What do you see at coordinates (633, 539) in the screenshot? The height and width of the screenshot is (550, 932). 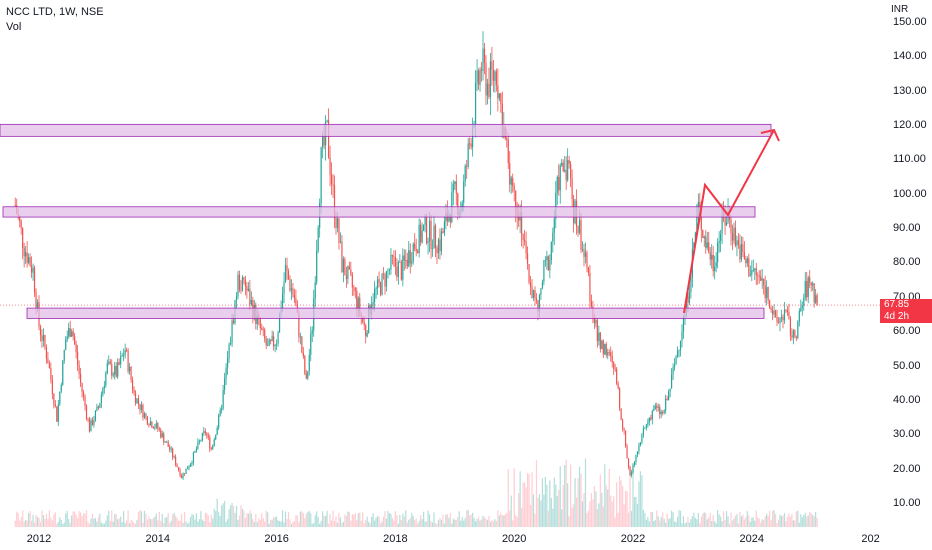 I see `x-tick-label: 2022` at bounding box center [633, 539].